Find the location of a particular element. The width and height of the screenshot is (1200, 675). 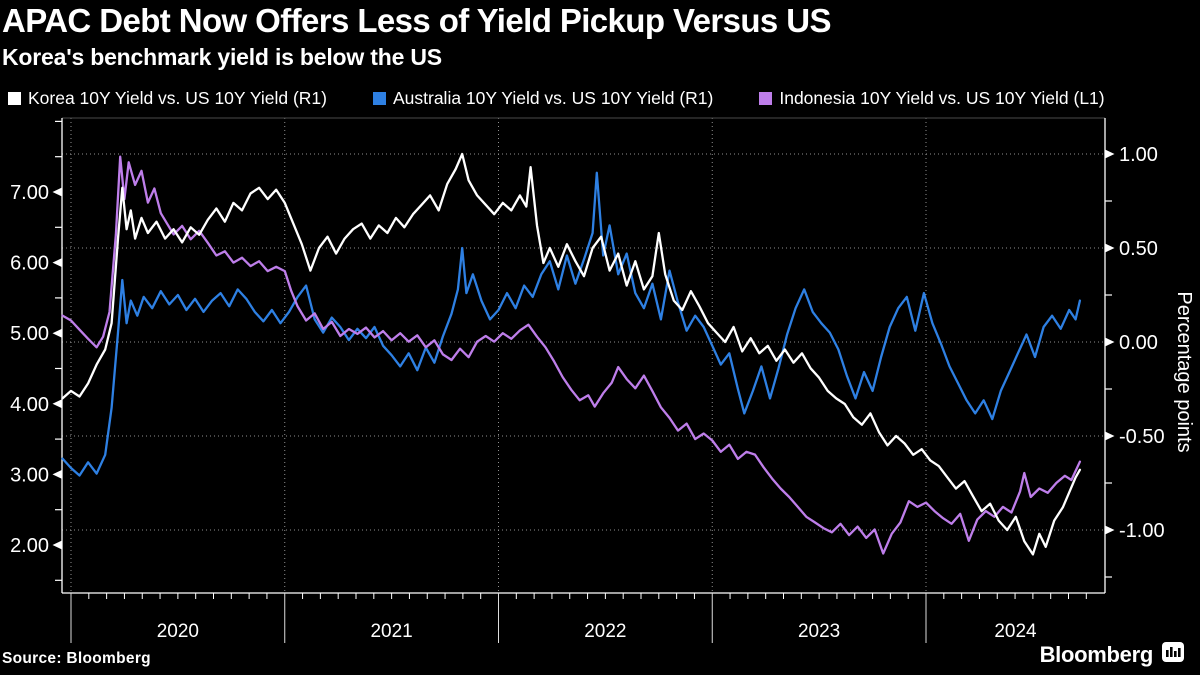

left-axis-tick-label: 6.00 is located at coordinates (29, 264).